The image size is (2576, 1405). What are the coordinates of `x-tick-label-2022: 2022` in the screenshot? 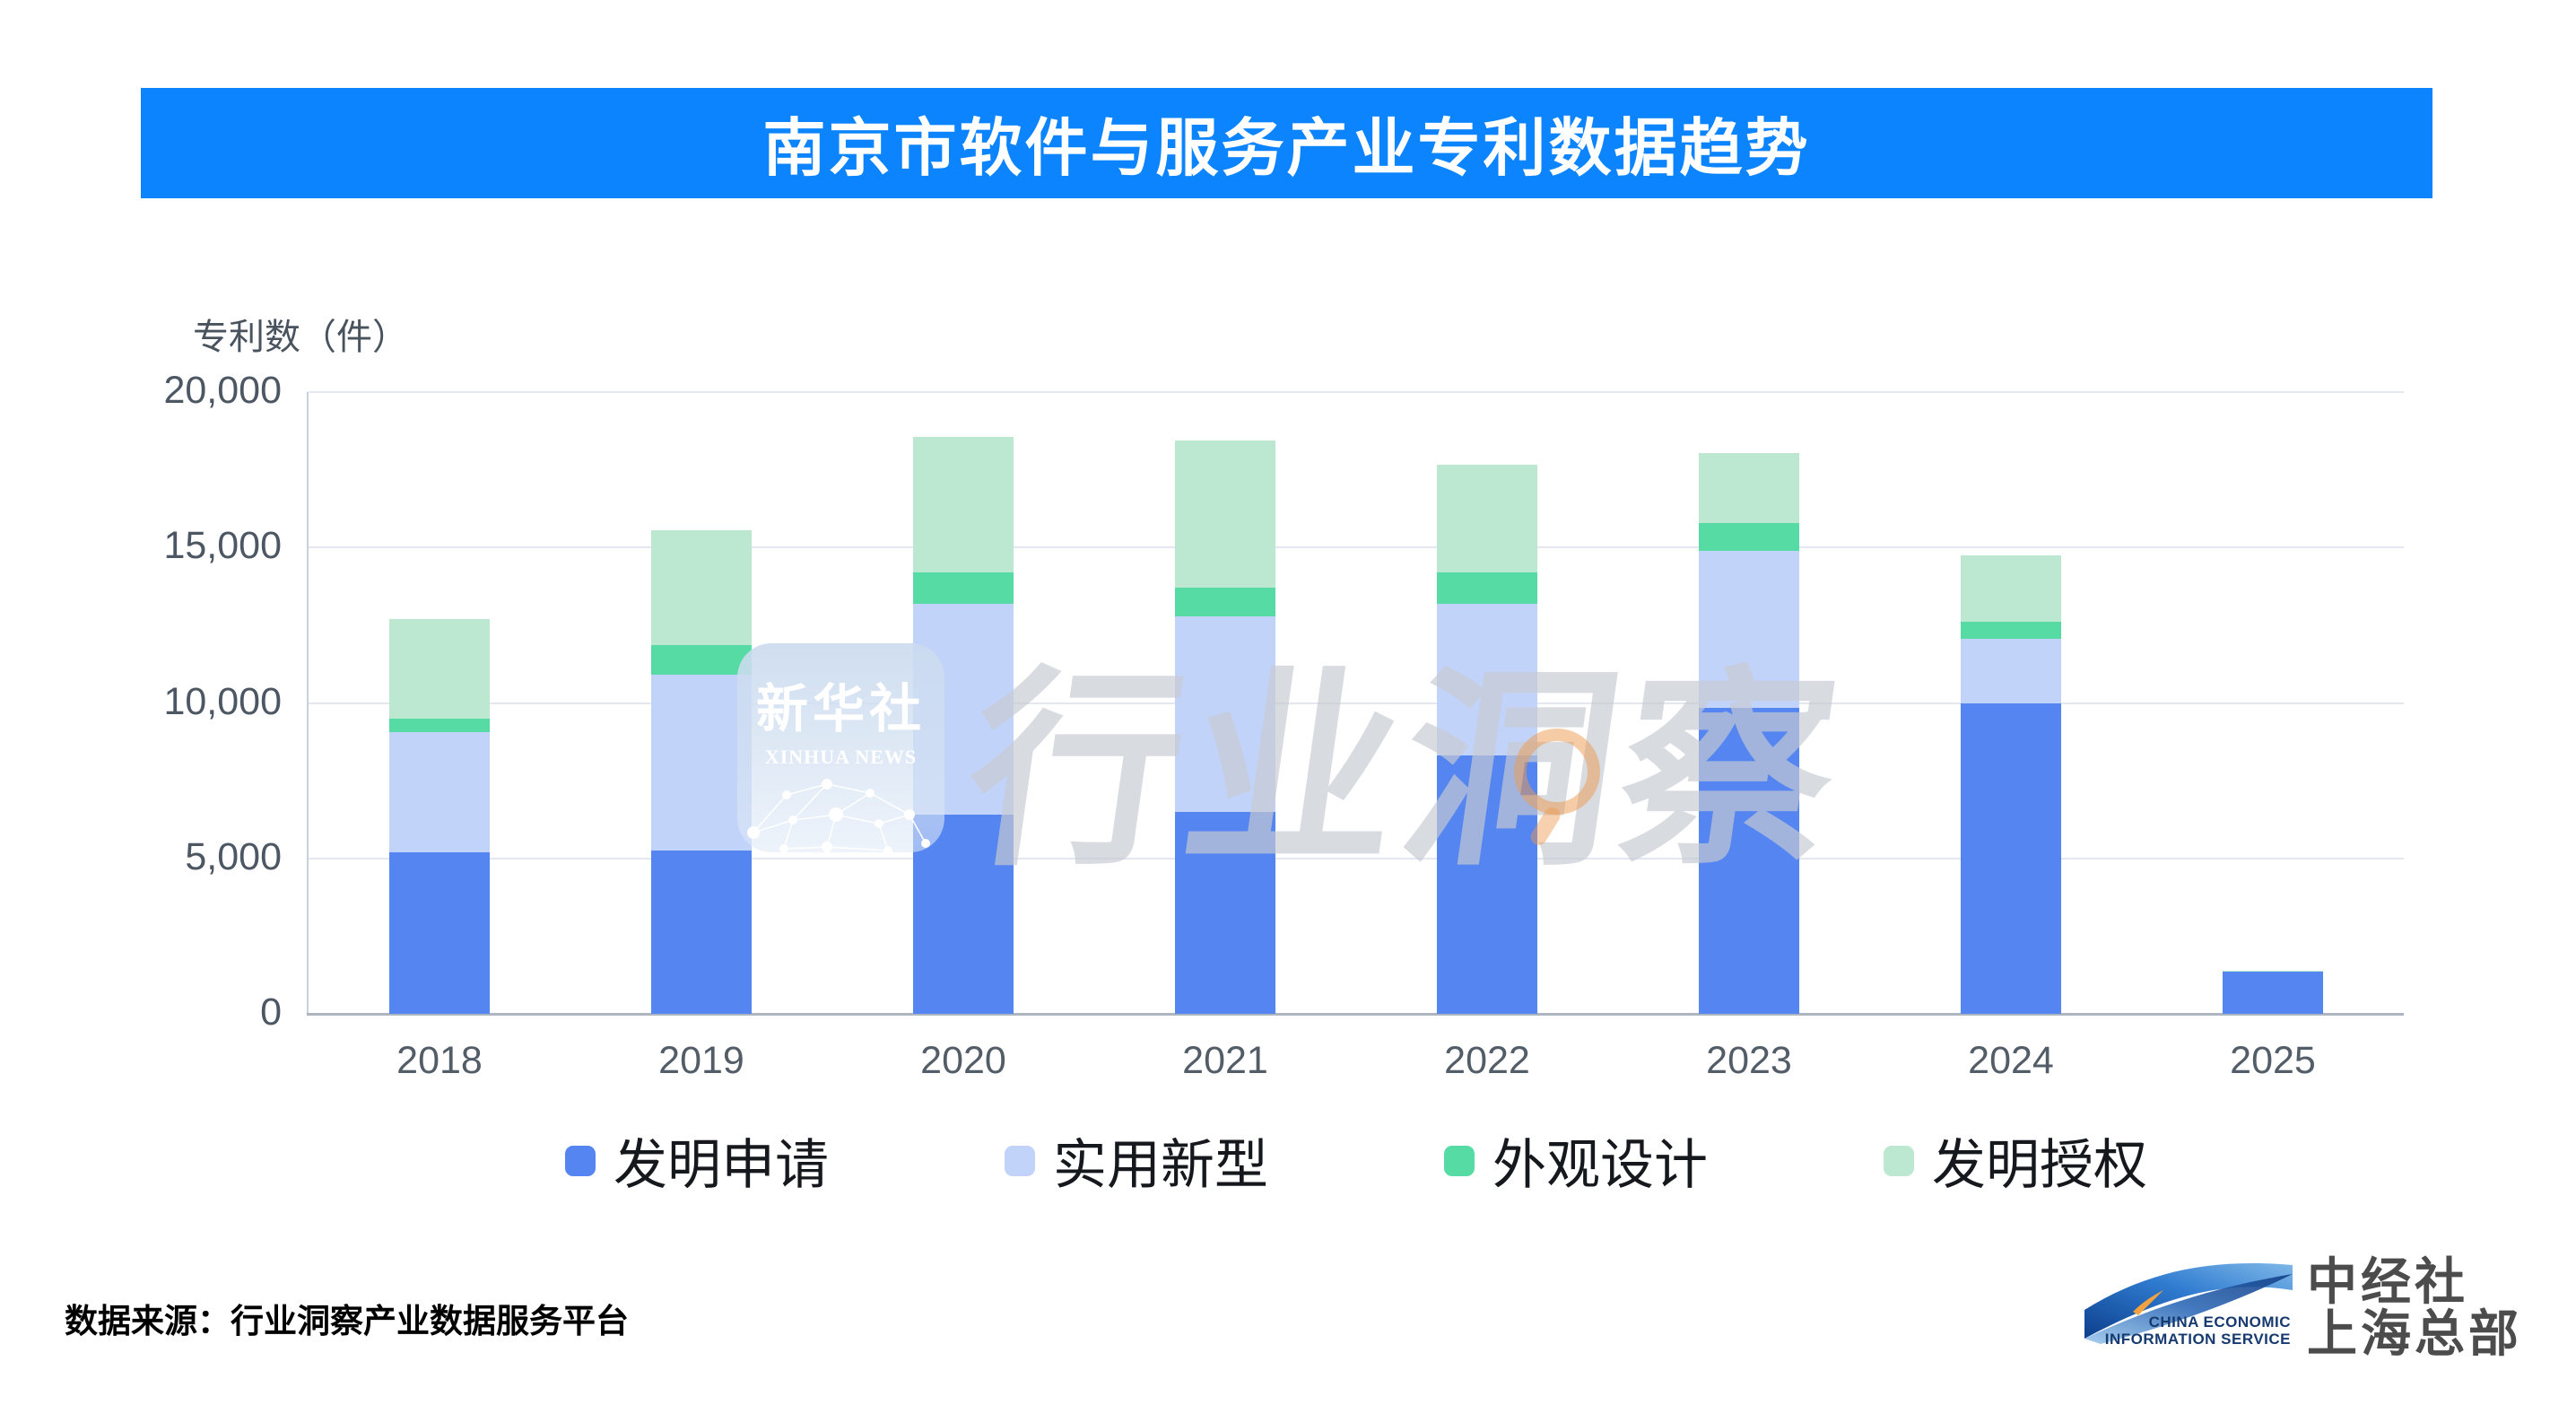 It's located at (1487, 1060).